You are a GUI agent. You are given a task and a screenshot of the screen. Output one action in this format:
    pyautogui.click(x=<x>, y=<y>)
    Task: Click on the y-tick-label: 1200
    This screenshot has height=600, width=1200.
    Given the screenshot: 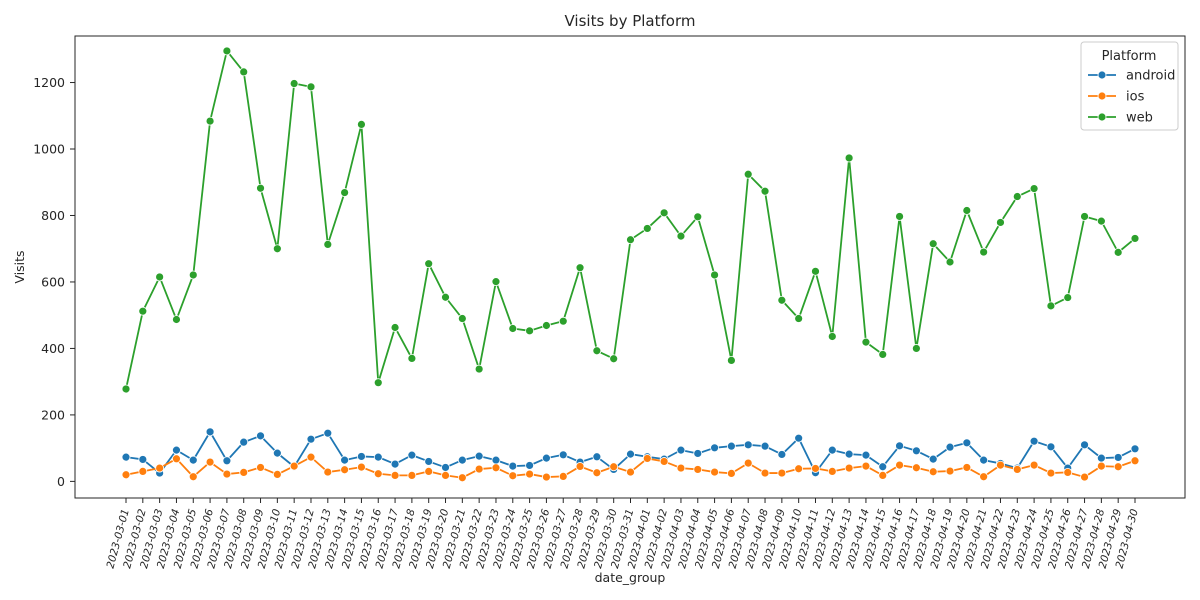 What is the action you would take?
    pyautogui.click(x=49, y=82)
    